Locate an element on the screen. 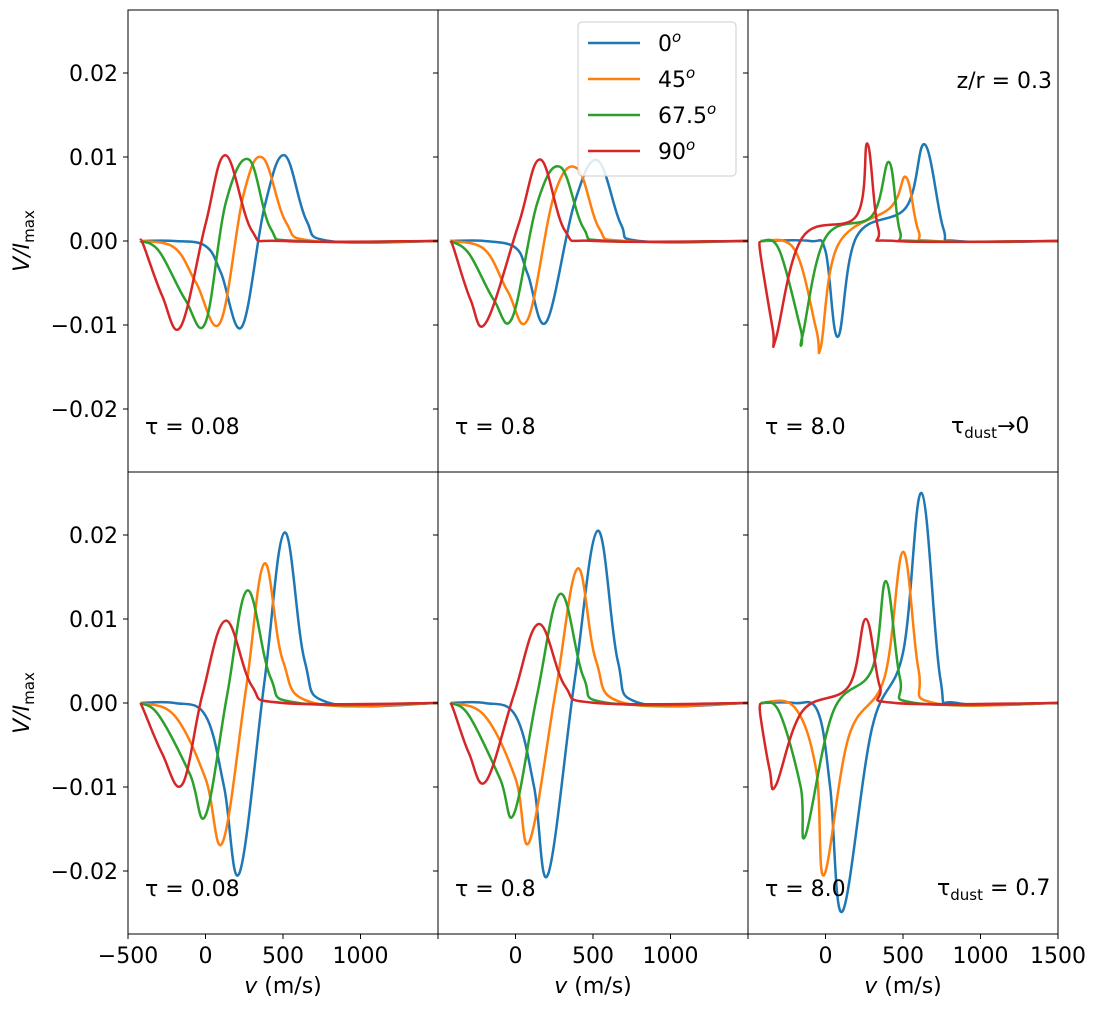 This screenshot has height=1009, width=1099. panel-r0-c2: τ = 8.0 is located at coordinates (901, 241).